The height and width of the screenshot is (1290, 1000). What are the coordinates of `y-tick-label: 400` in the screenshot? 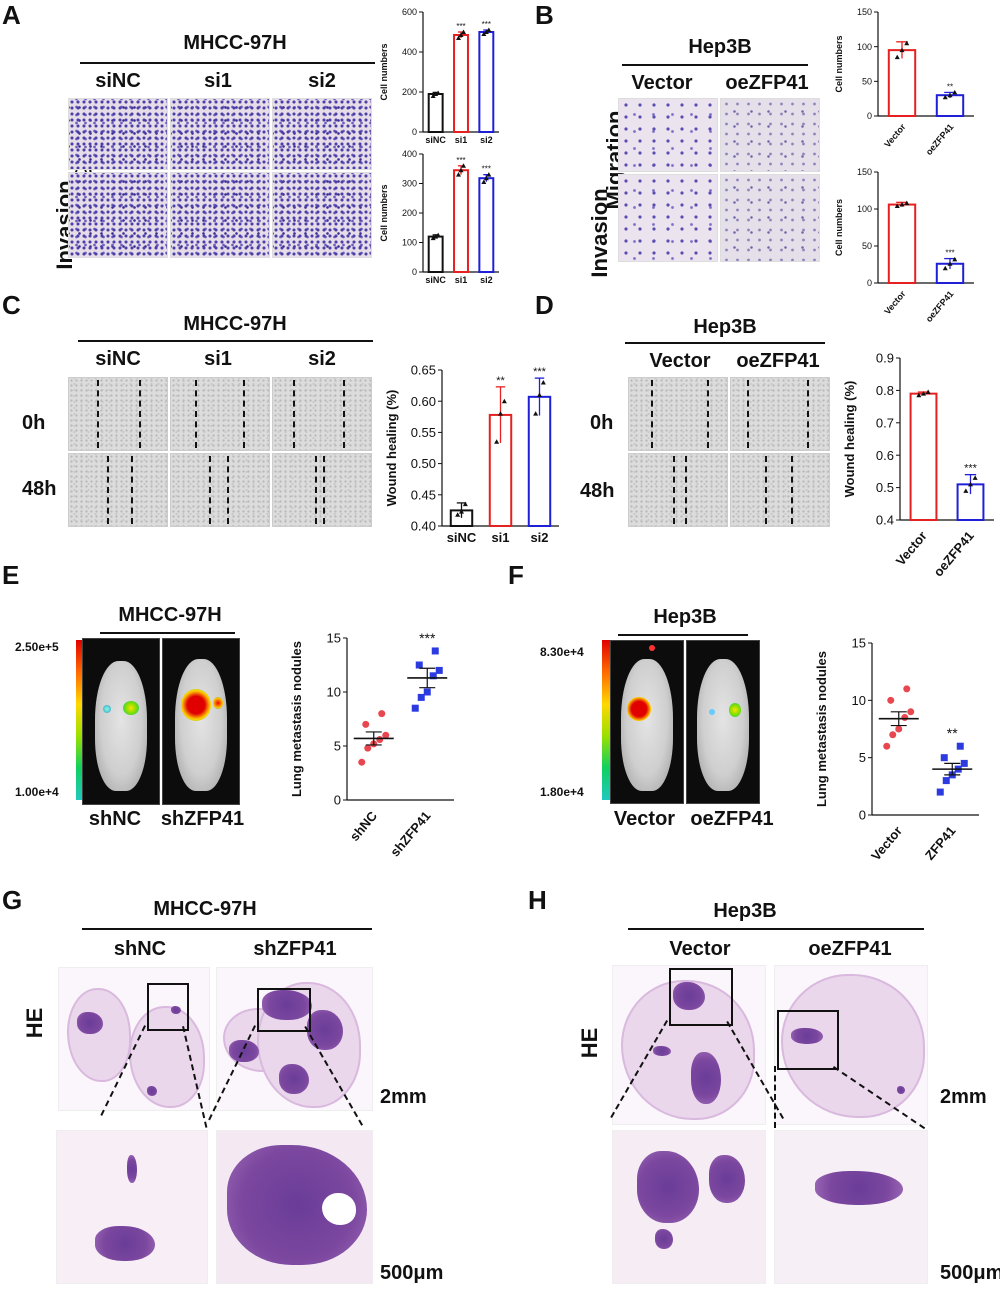 It's located at (409, 154).